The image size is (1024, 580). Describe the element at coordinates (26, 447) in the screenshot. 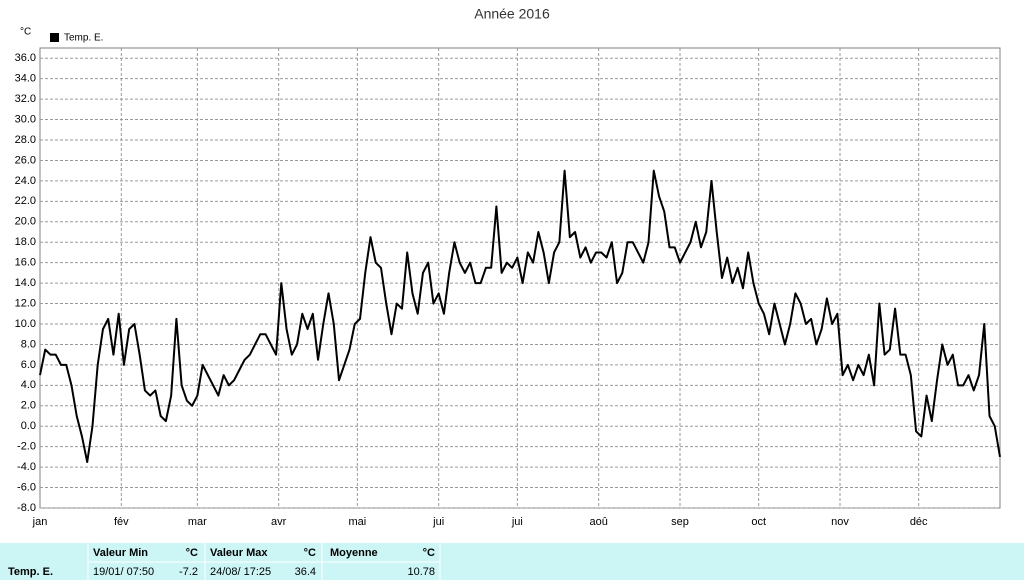

I see `y-tick-label: -2.0` at that location.